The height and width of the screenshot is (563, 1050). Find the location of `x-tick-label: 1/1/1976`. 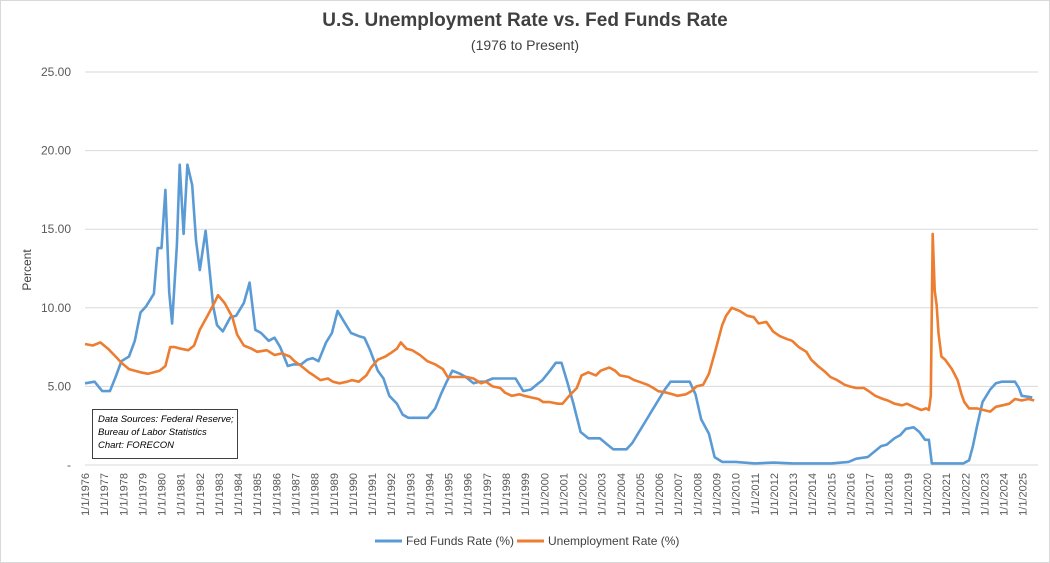

x-tick-label: 1/1/1976 is located at coordinates (86, 494).